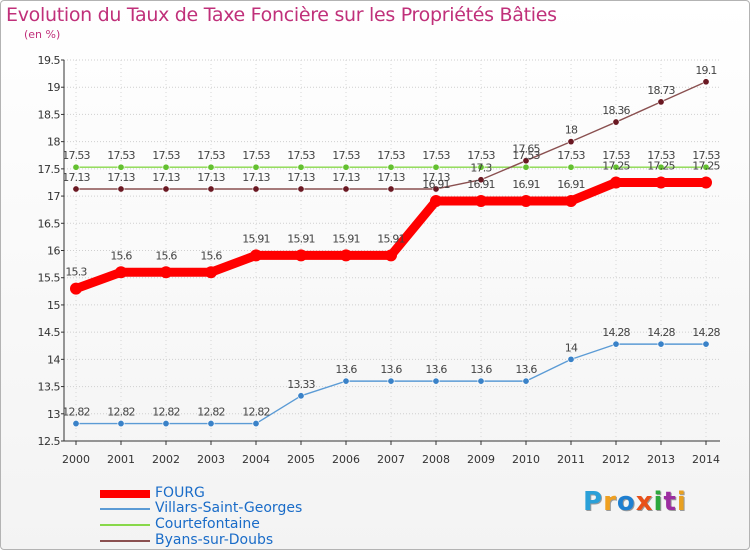 The height and width of the screenshot is (550, 750). Describe the element at coordinates (53, 251) in the screenshot. I see `y-tick-label: 16` at that location.